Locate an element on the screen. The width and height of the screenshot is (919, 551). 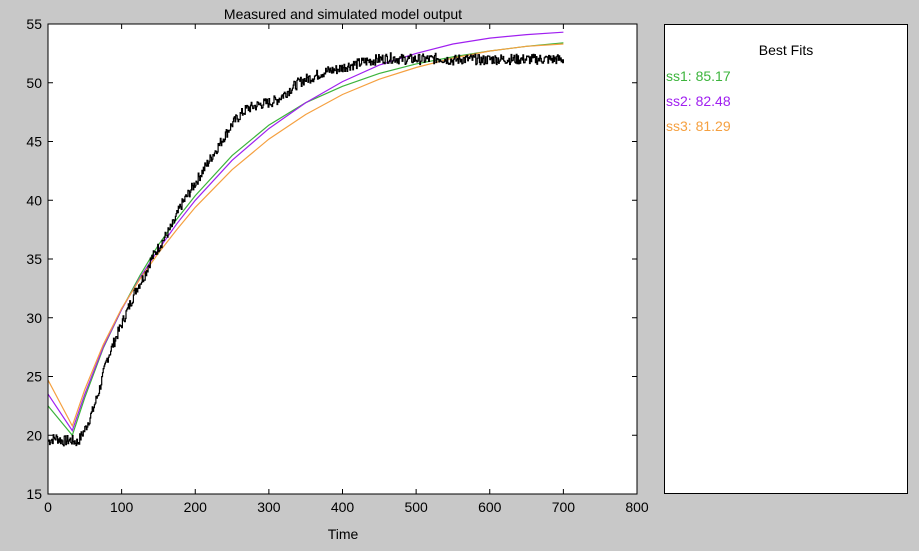
y-tick-label: 45 is located at coordinates (34, 142).